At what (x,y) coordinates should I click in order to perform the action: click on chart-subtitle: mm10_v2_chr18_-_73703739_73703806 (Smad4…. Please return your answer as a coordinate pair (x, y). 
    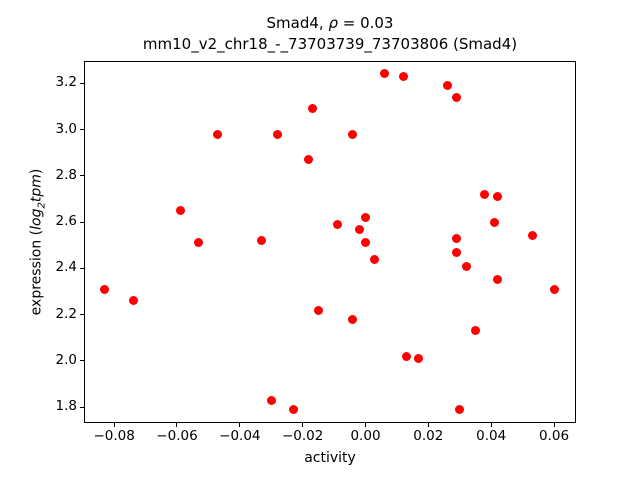
    Looking at the image, I should click on (330, 44).